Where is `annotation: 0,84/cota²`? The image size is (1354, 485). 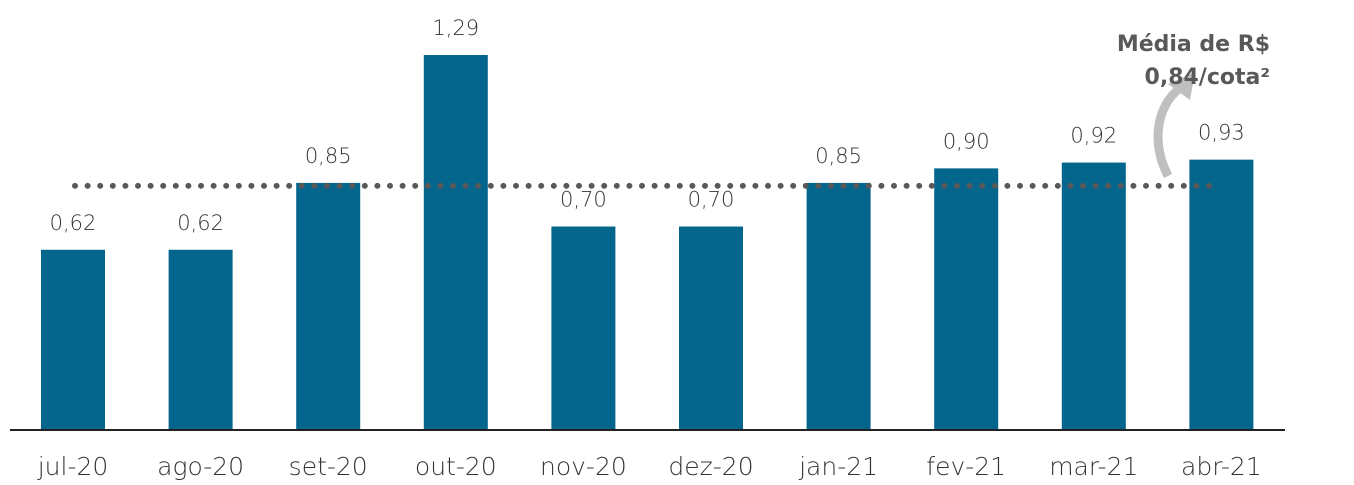
annotation: 0,84/cota² is located at coordinates (1207, 77).